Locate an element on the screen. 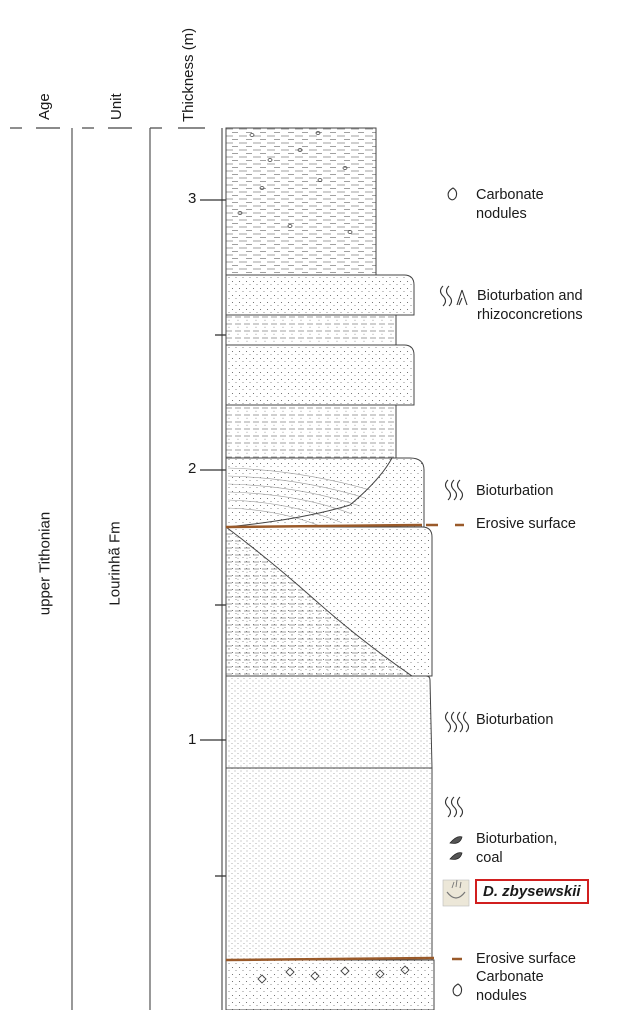  annotation-line: Bioturbation and is located at coordinates (530, 296).